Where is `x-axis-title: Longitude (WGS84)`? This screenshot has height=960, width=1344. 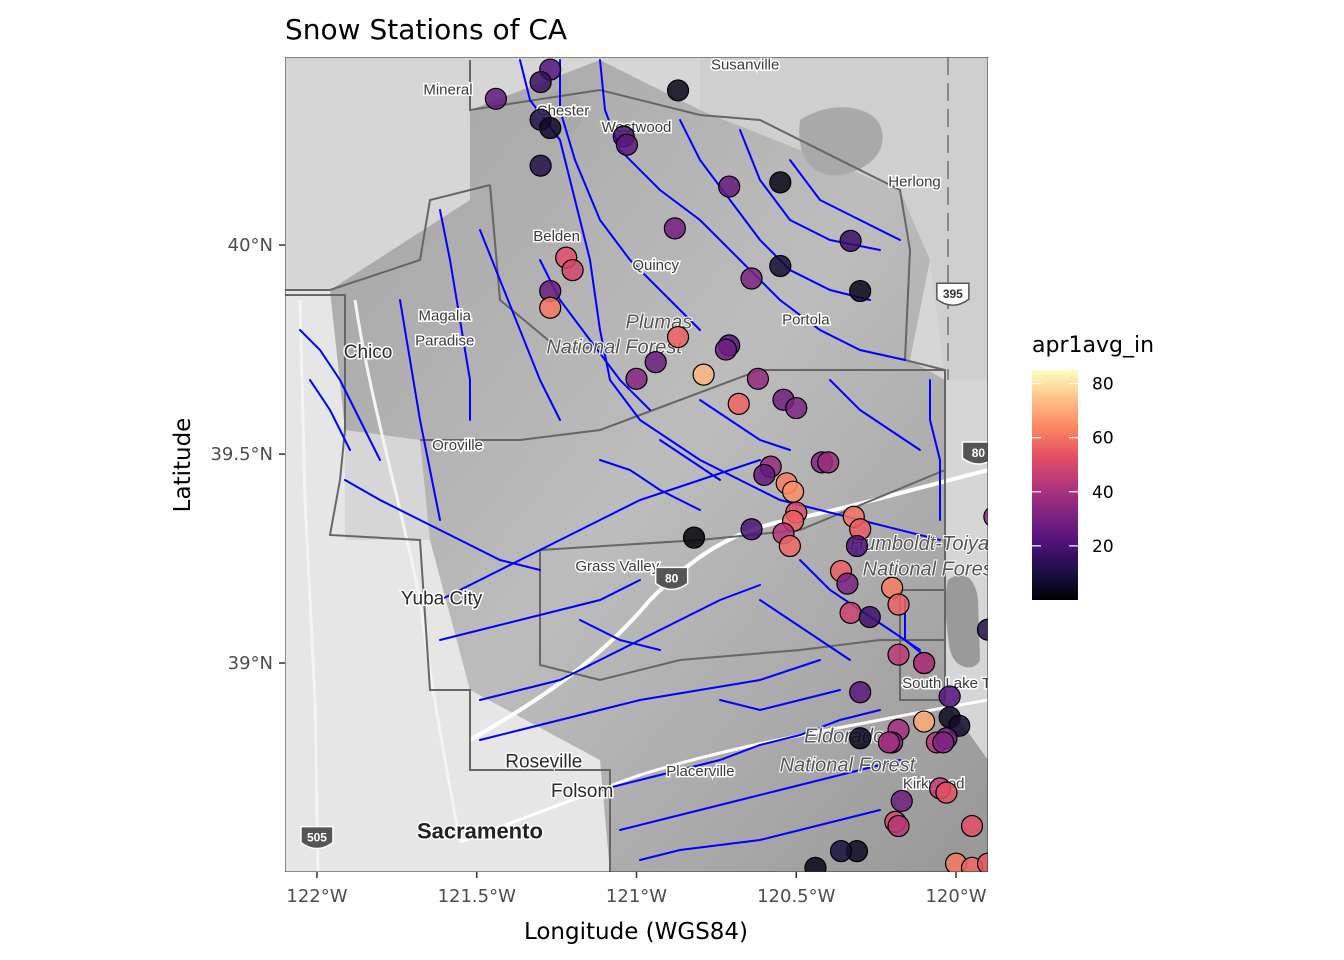 x-axis-title: Longitude (WGS84) is located at coordinates (636, 932).